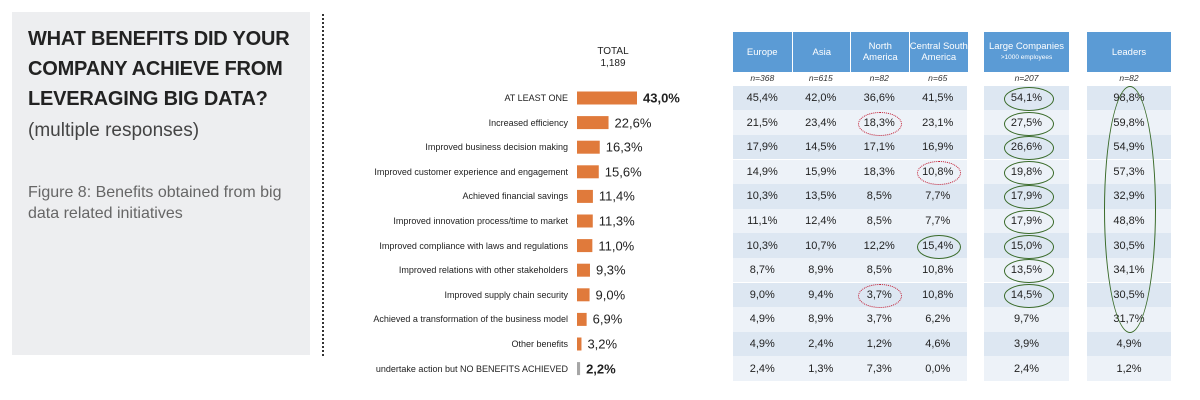 The width and height of the screenshot is (1200, 400). What do you see at coordinates (1026, 57) in the screenshot?
I see `large-companies-sublabel: >1000 employees` at bounding box center [1026, 57].